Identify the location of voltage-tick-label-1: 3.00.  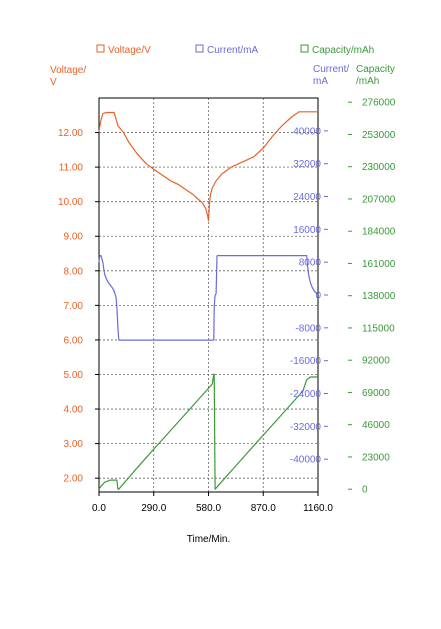
(74, 444).